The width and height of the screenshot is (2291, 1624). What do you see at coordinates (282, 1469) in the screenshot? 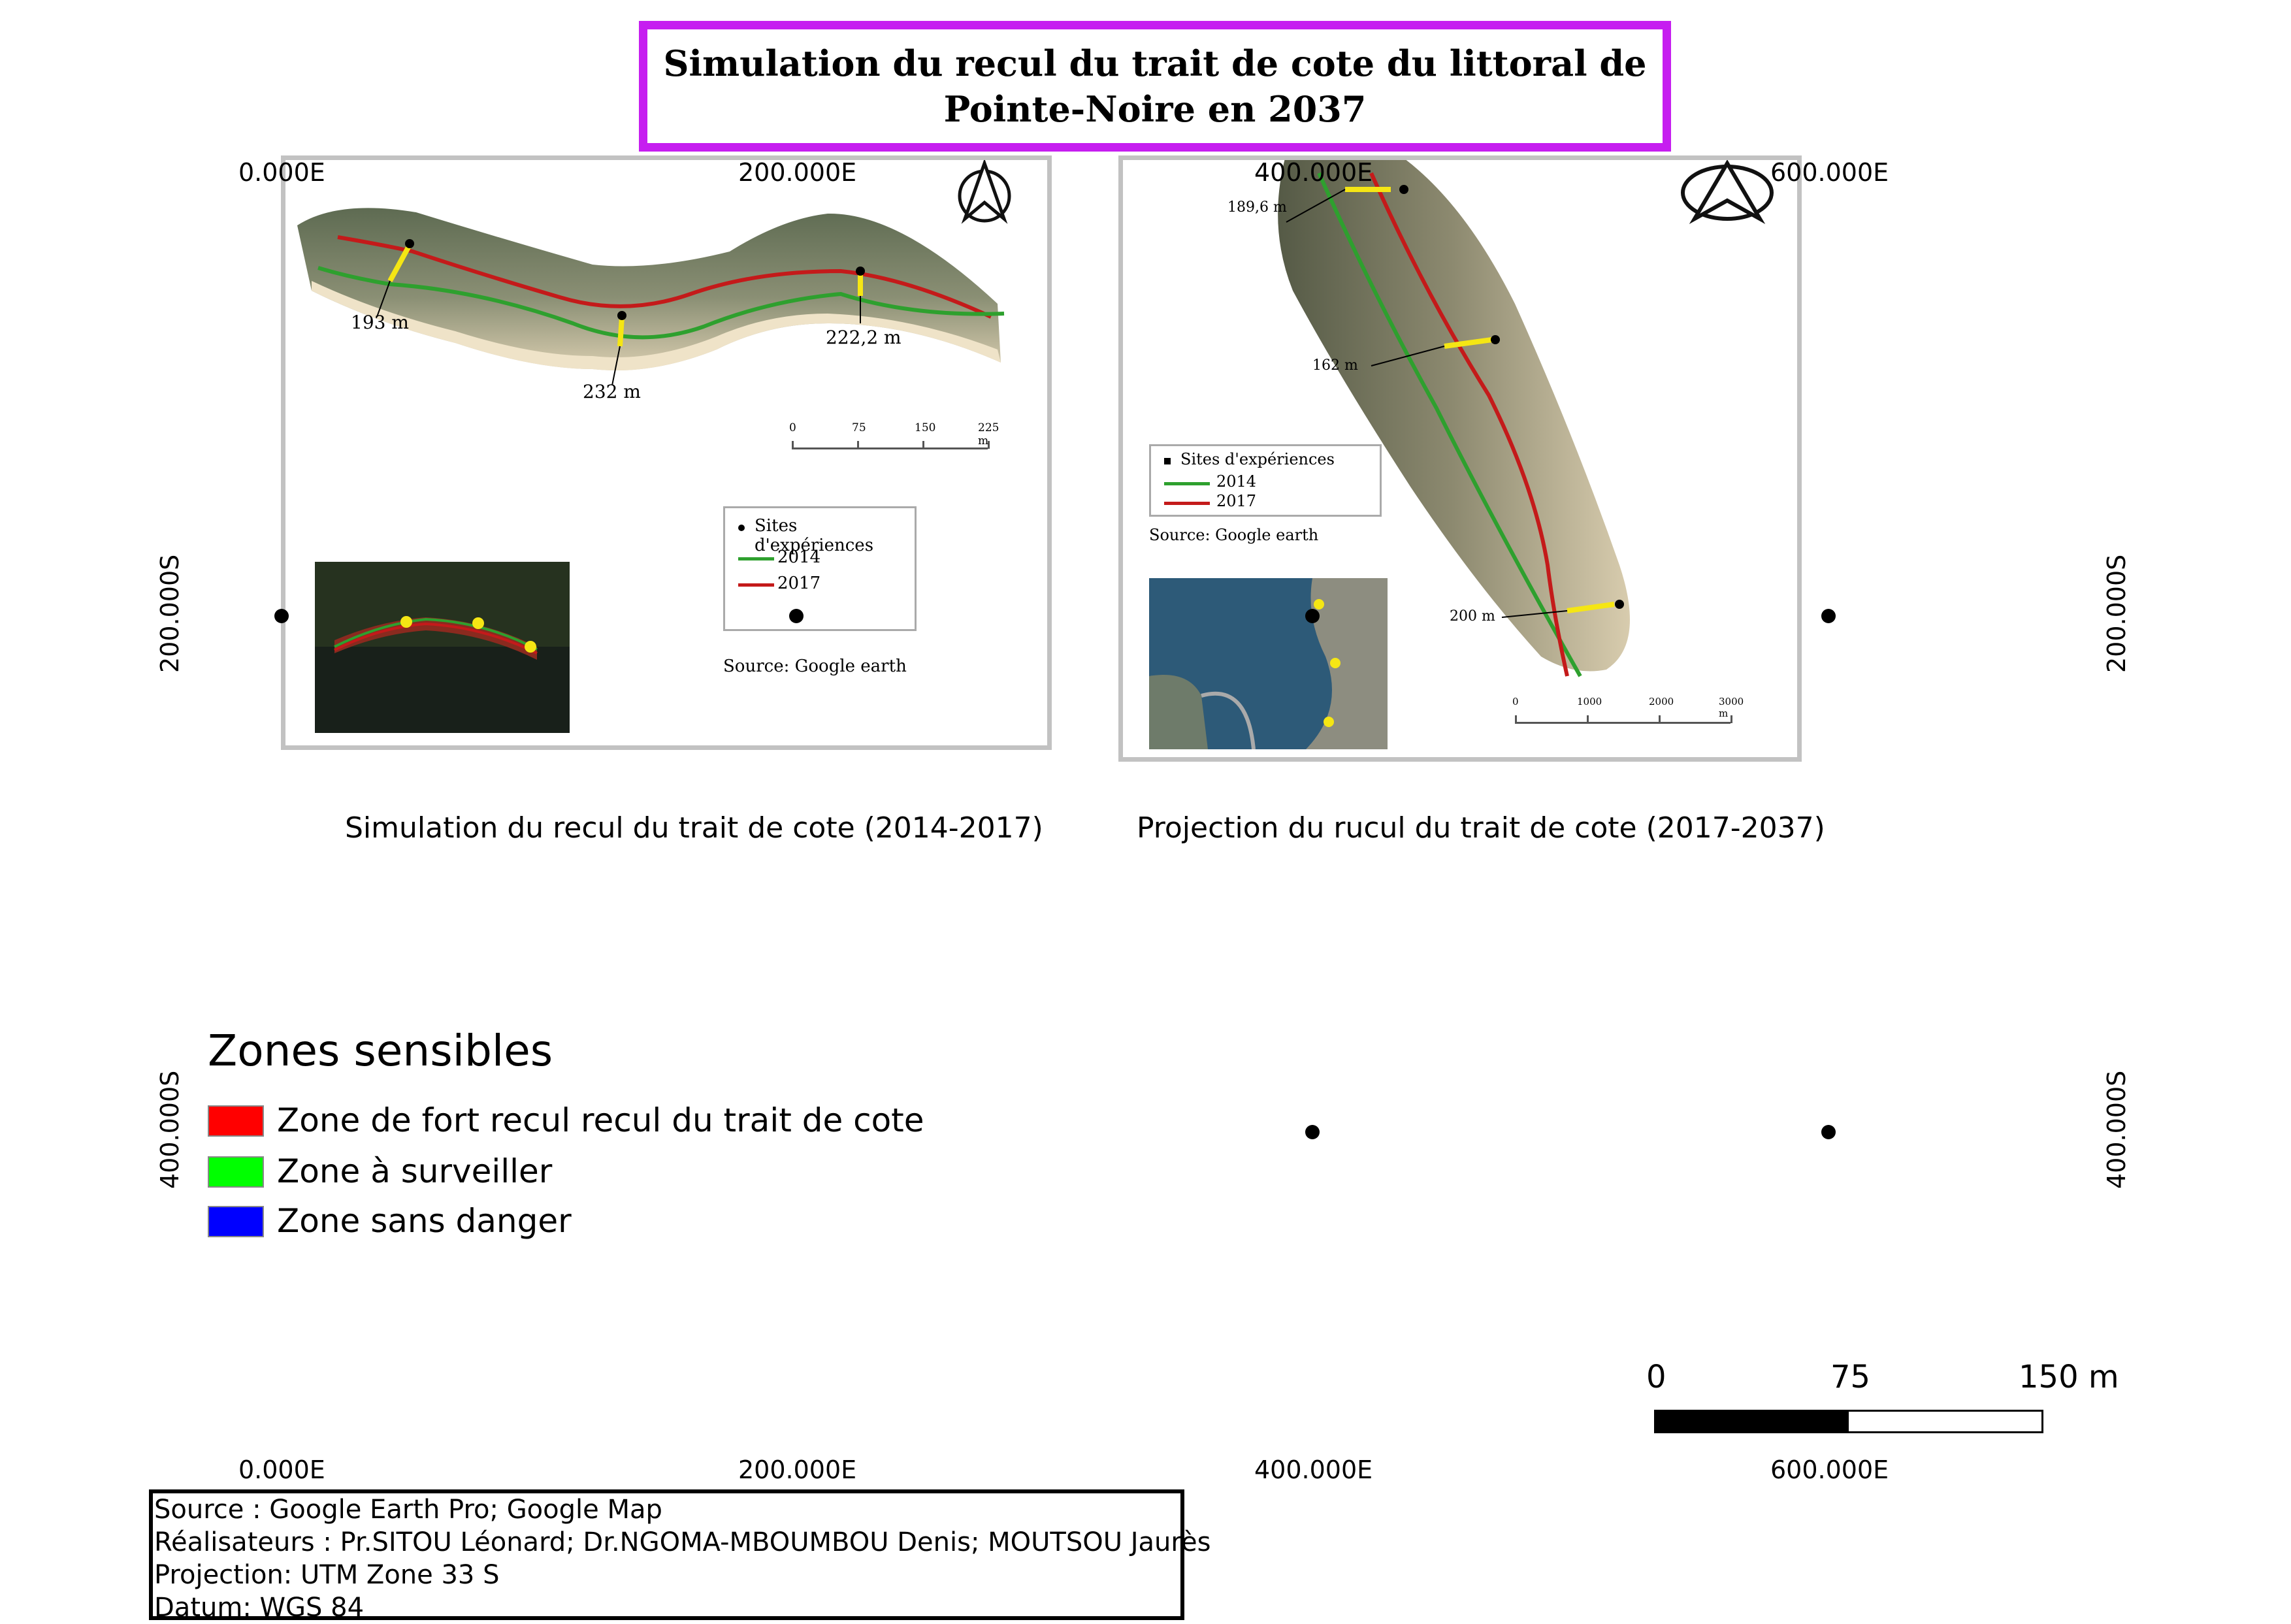
I see `grid-label-bottom: 0.000E` at bounding box center [282, 1469].